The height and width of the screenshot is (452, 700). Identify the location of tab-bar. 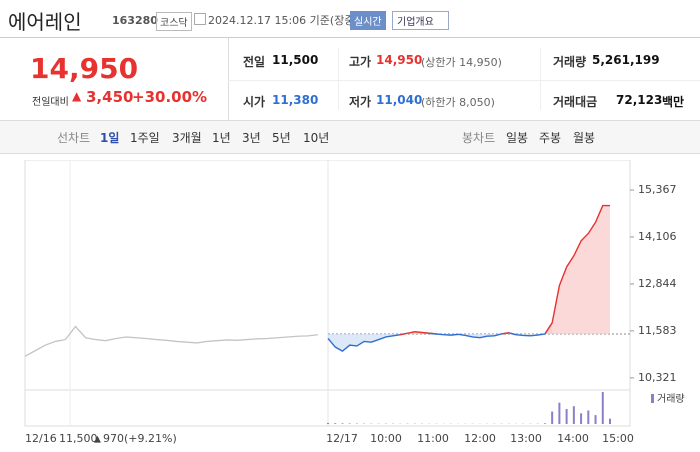
(350, 137).